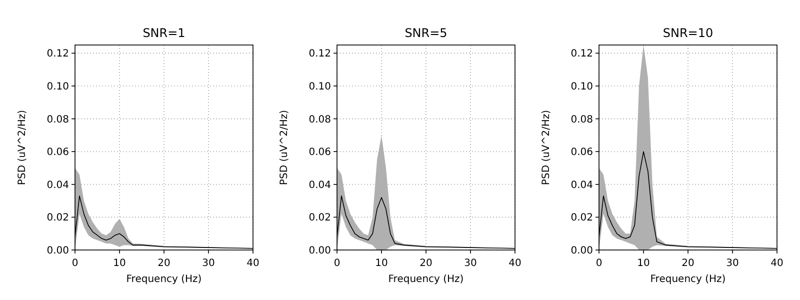  I want to click on chart-title: SNR=10, so click(688, 33).